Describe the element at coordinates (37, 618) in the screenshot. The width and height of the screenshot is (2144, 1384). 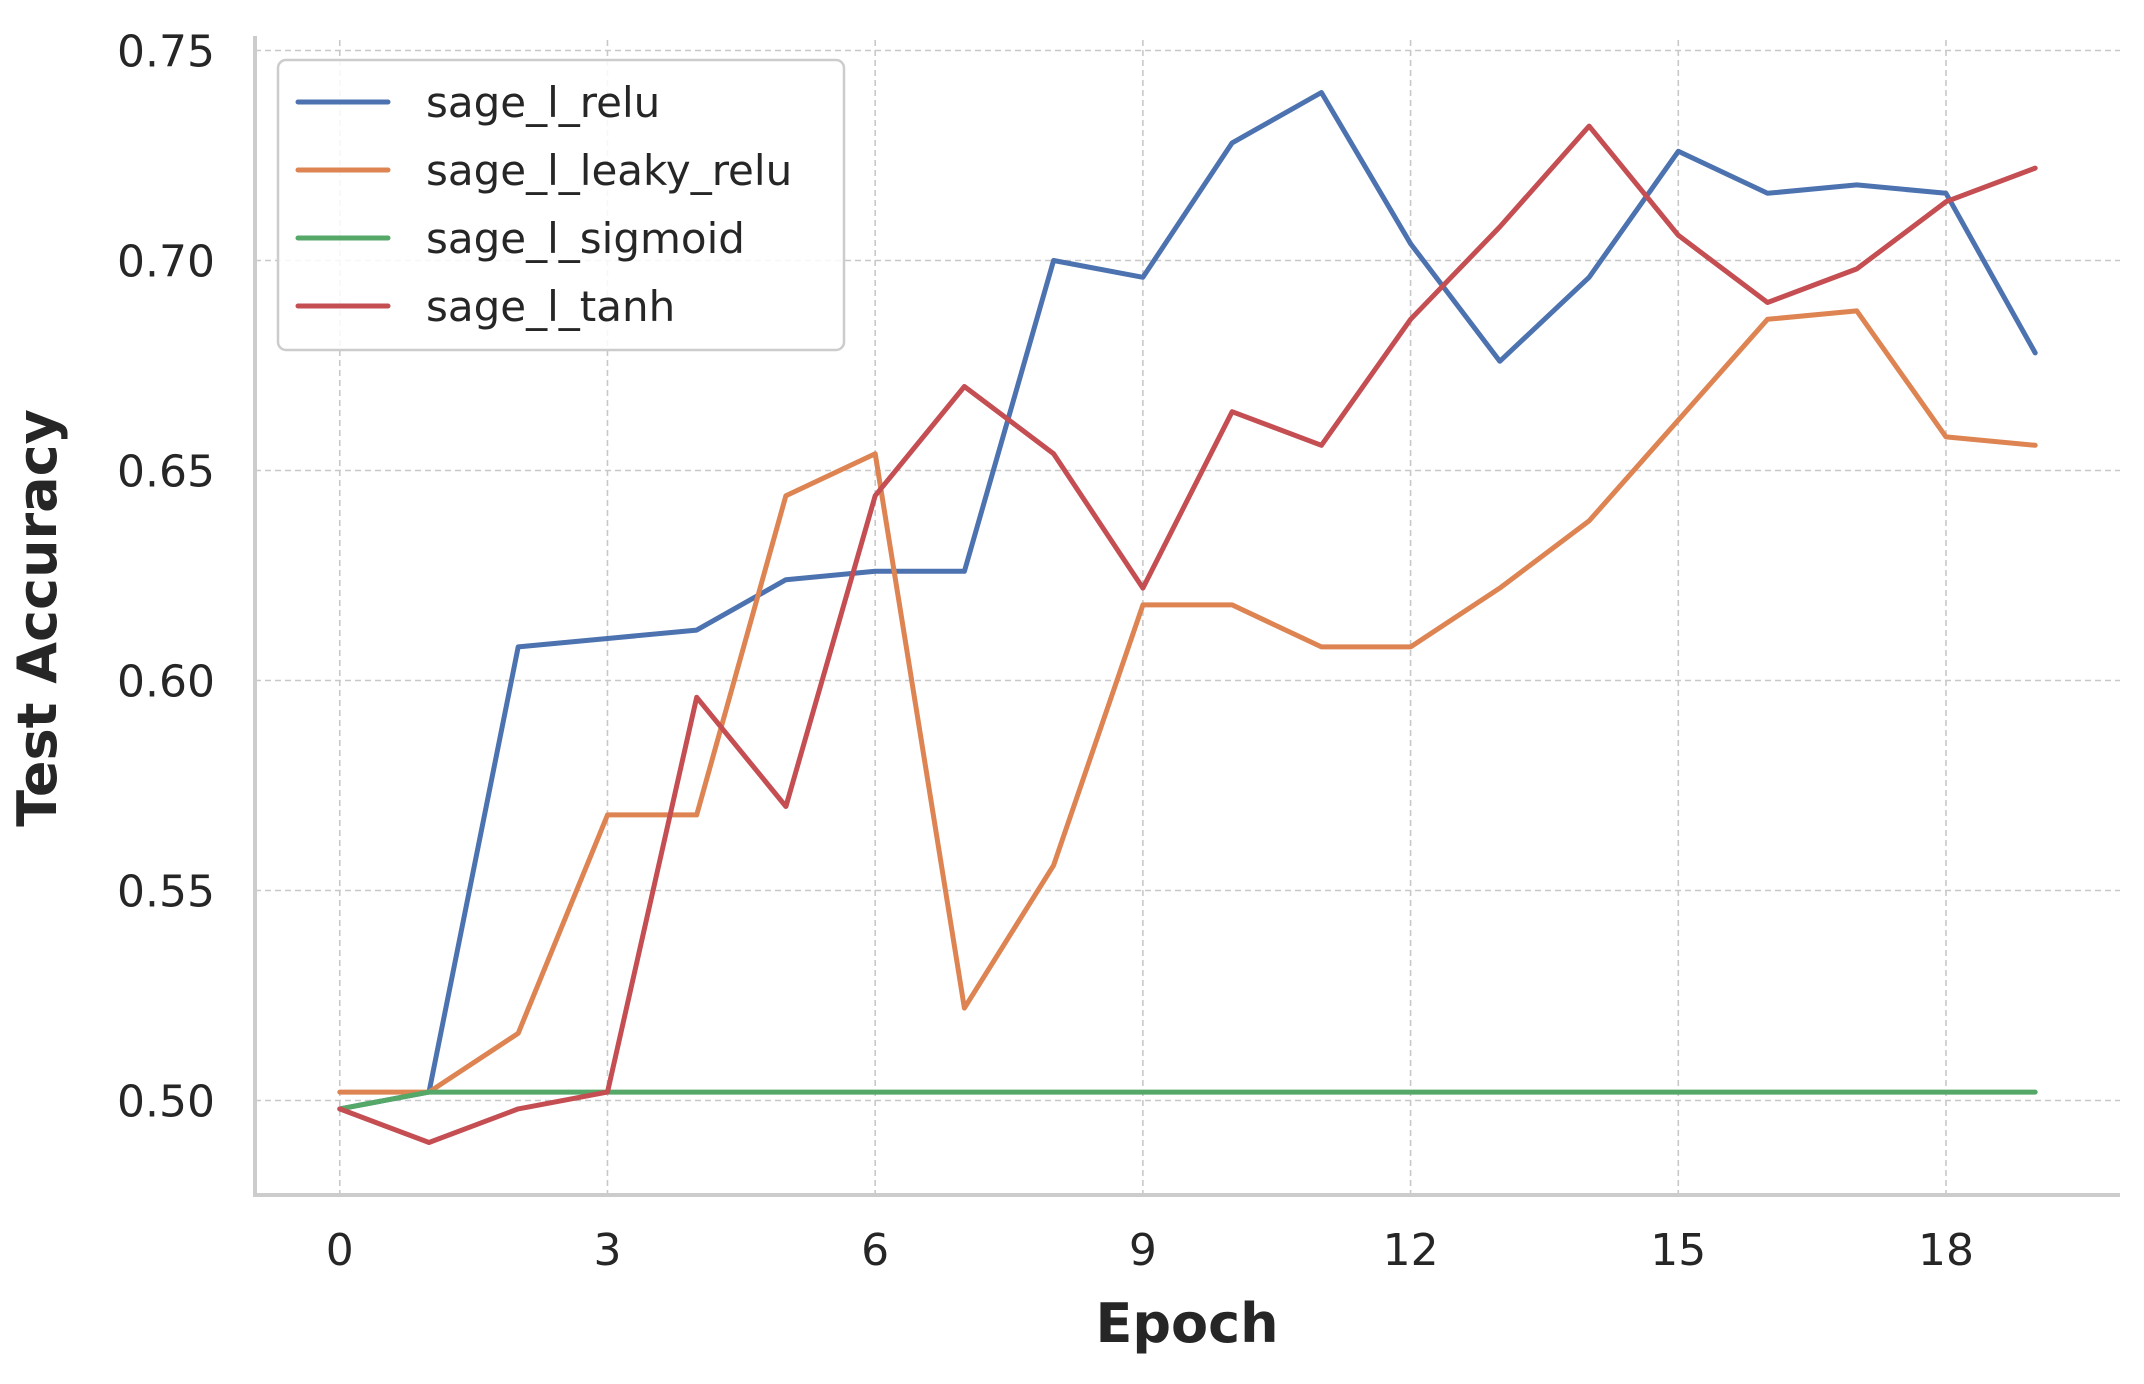
I see `y-axis-title: Test Accuracy` at that location.